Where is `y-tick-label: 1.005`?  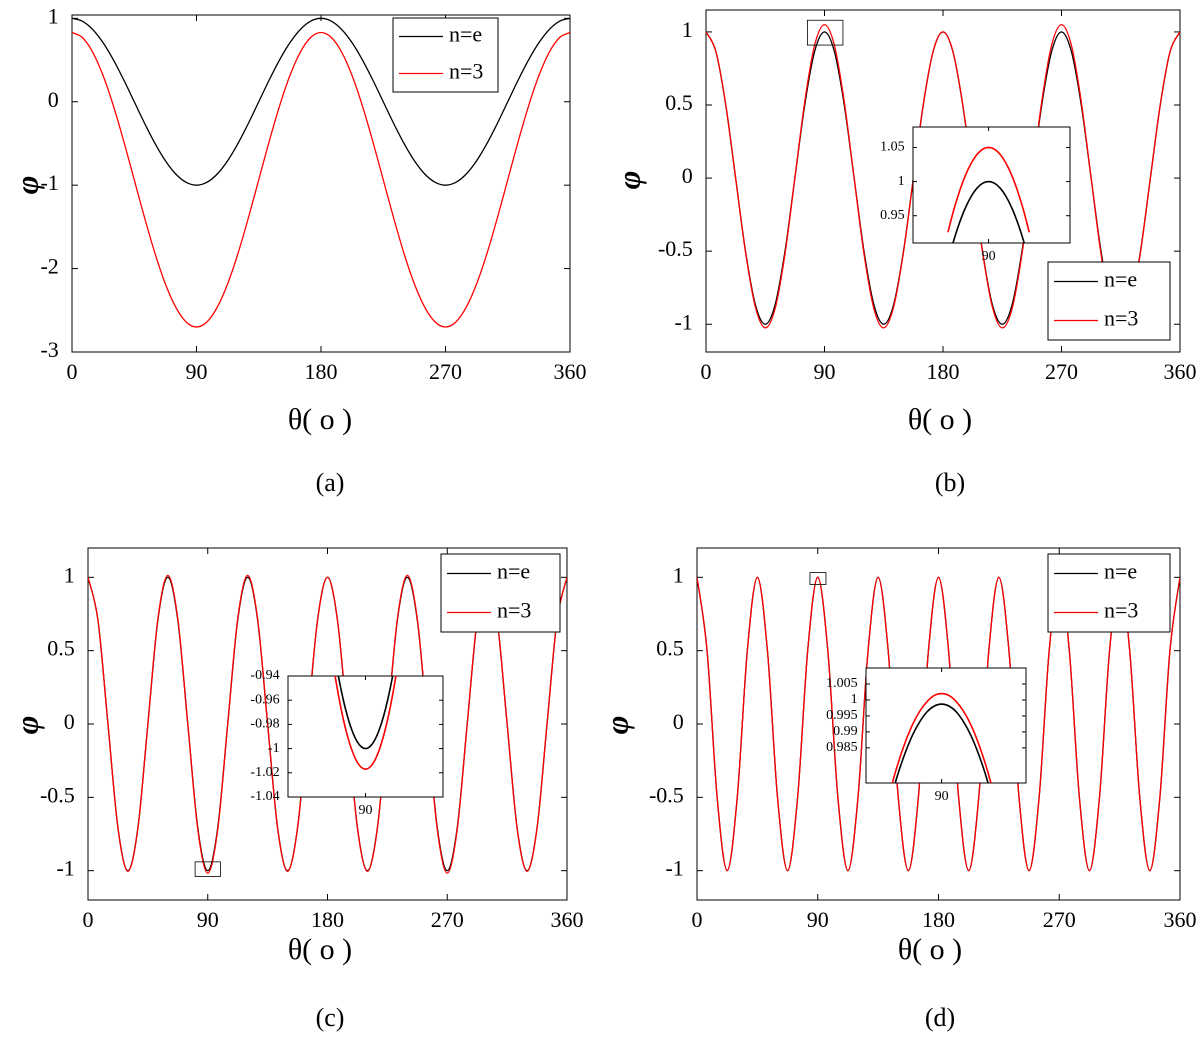
y-tick-label: 1.005 is located at coordinates (842, 683).